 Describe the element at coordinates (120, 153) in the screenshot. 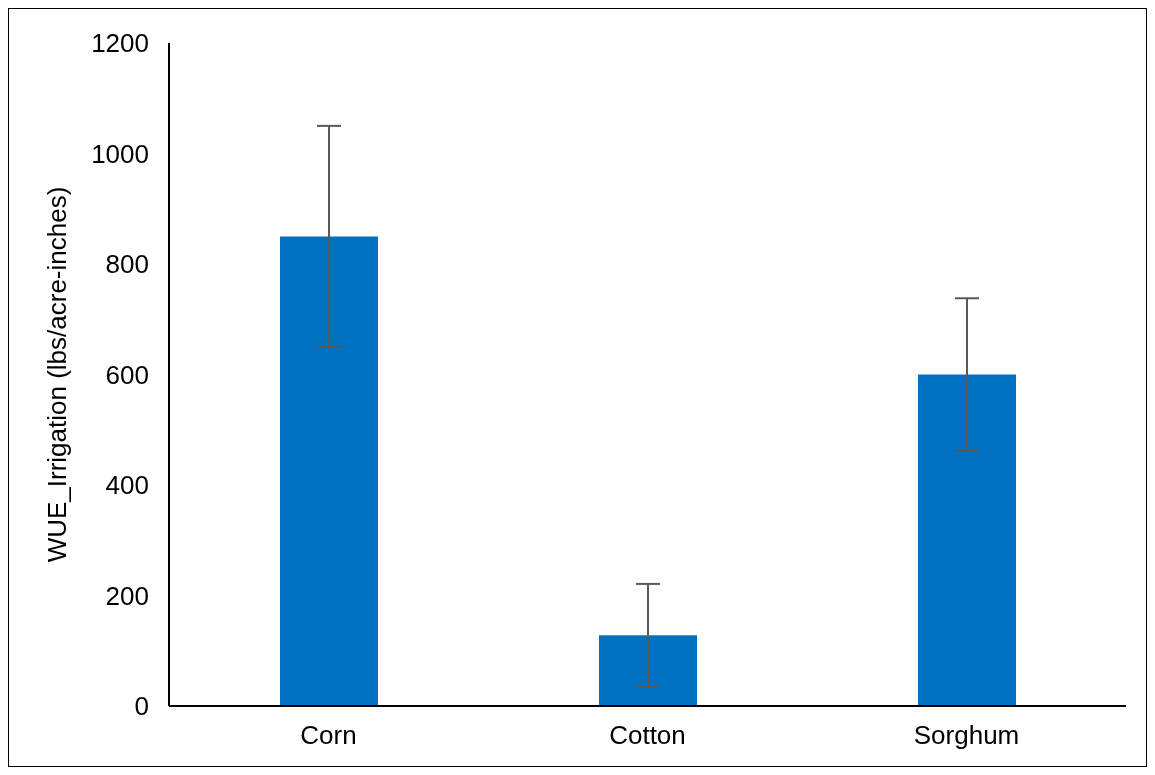

I see `y-tick-label: 1000` at that location.